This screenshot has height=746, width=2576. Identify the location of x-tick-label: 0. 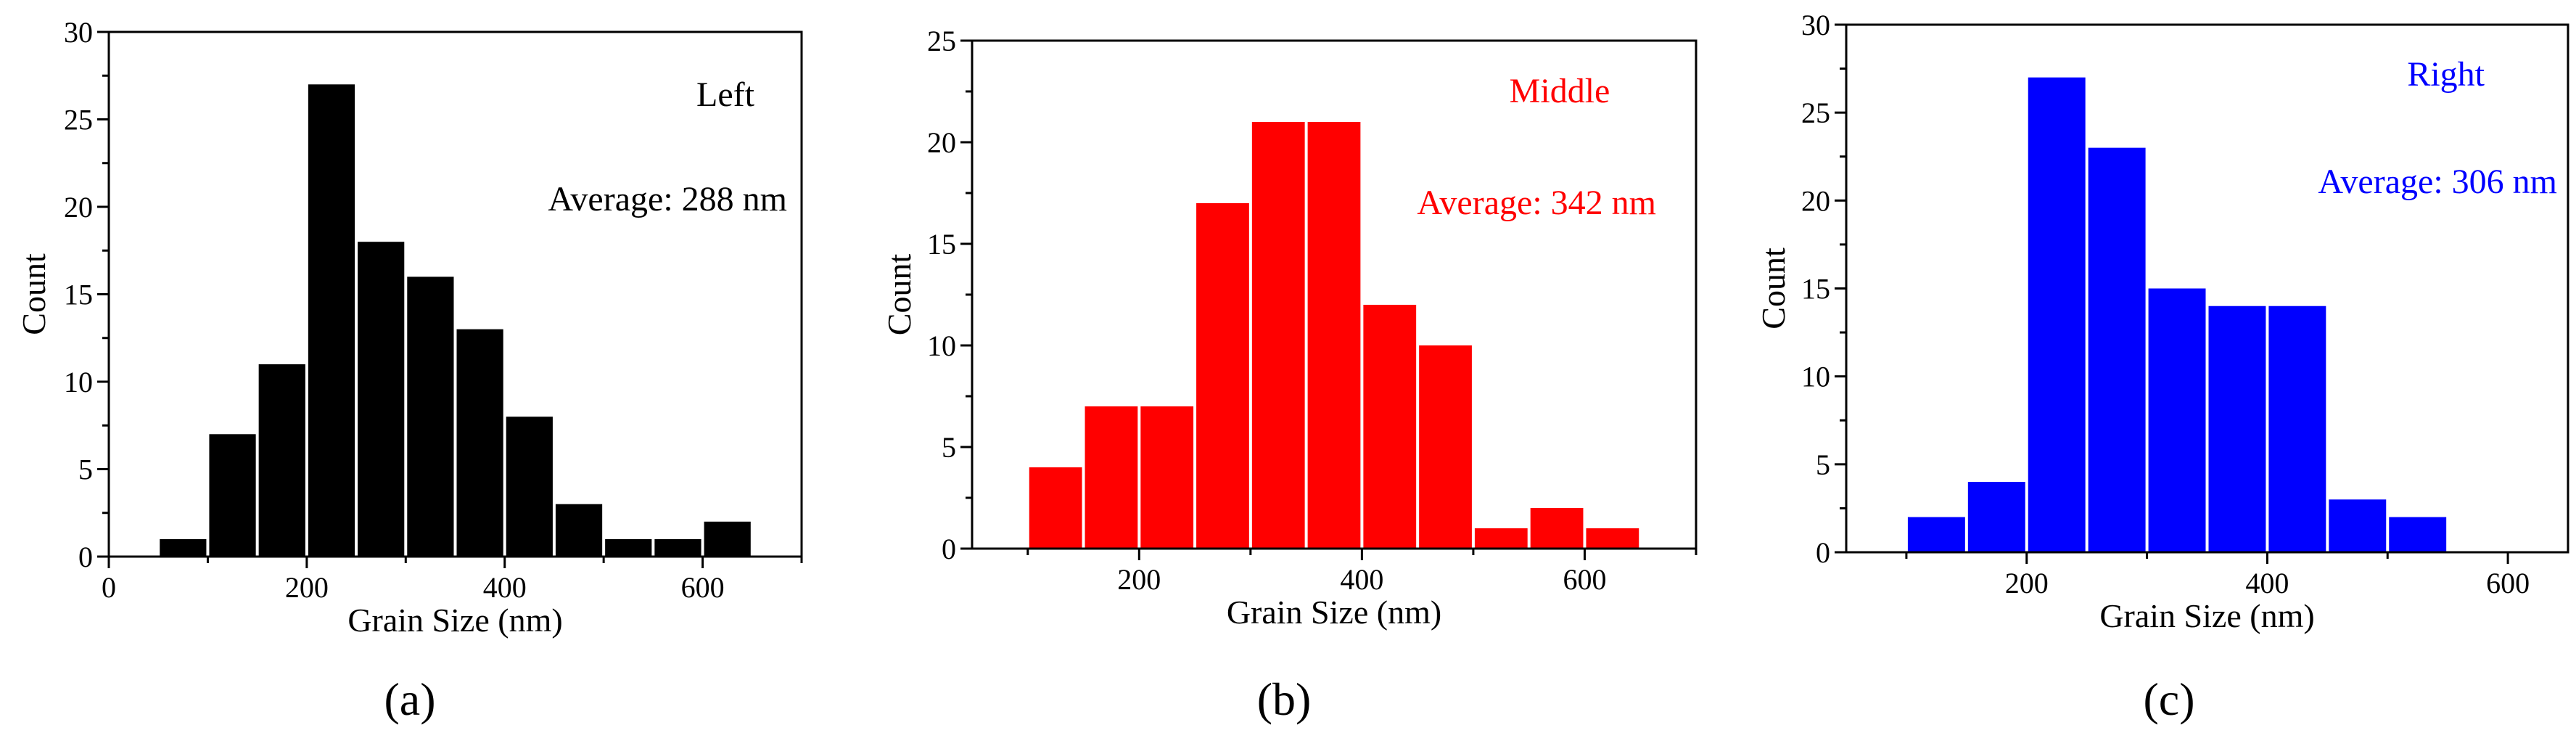
(109, 587).